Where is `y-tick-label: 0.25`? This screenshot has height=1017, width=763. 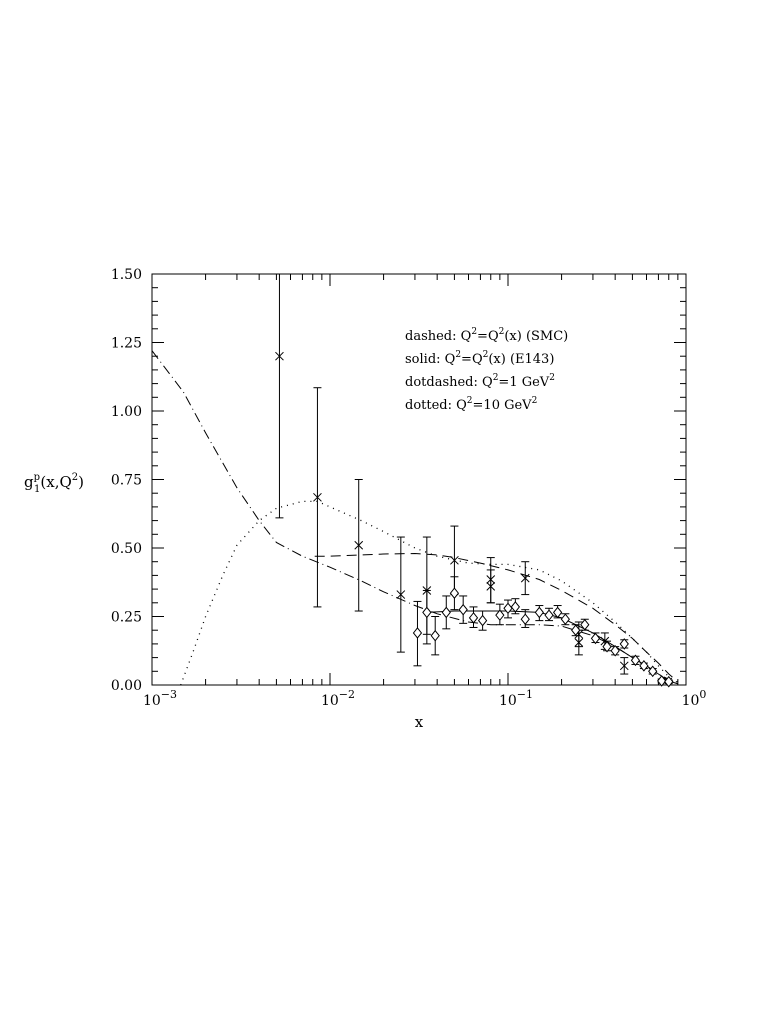 y-tick-label: 0.25 is located at coordinates (126, 618).